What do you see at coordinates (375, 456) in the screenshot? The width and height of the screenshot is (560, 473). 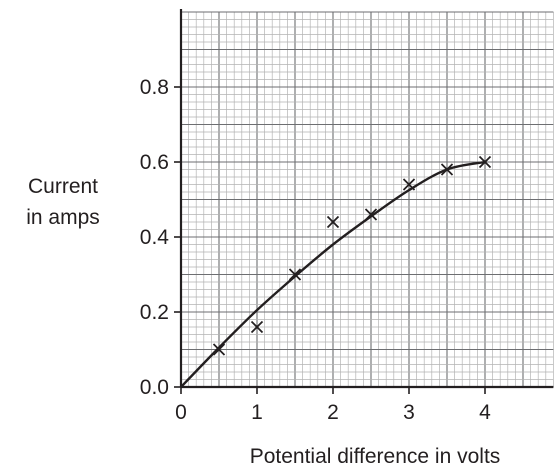 I see `x-axis-label: Potential difference in volts` at bounding box center [375, 456].